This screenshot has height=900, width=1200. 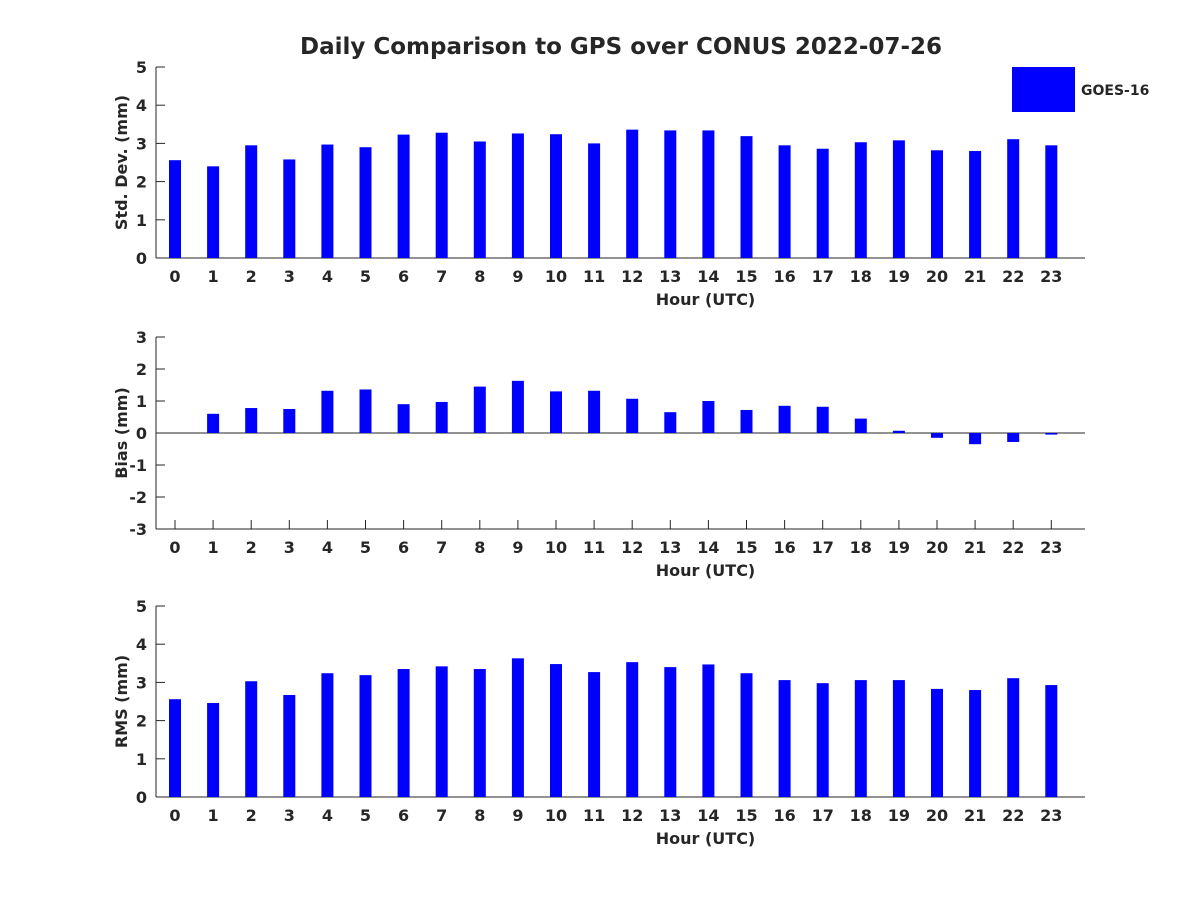 I want to click on y-tick-label: 3, so click(x=141, y=682).